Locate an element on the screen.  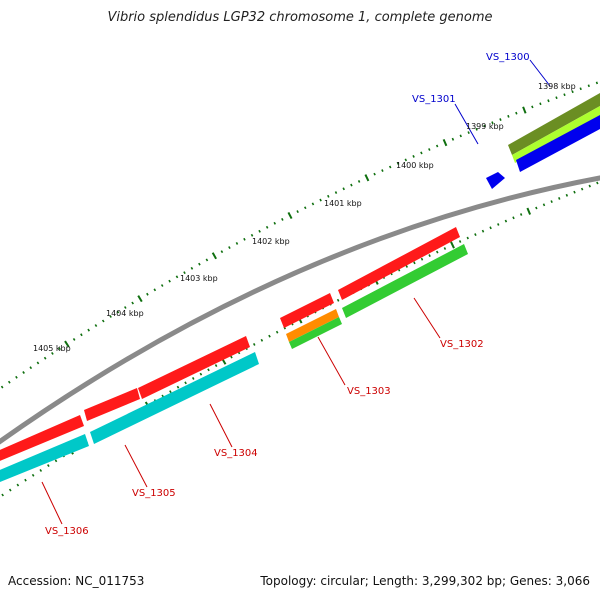
feature-bar-vs1303 is located at coordinates (307, 310).